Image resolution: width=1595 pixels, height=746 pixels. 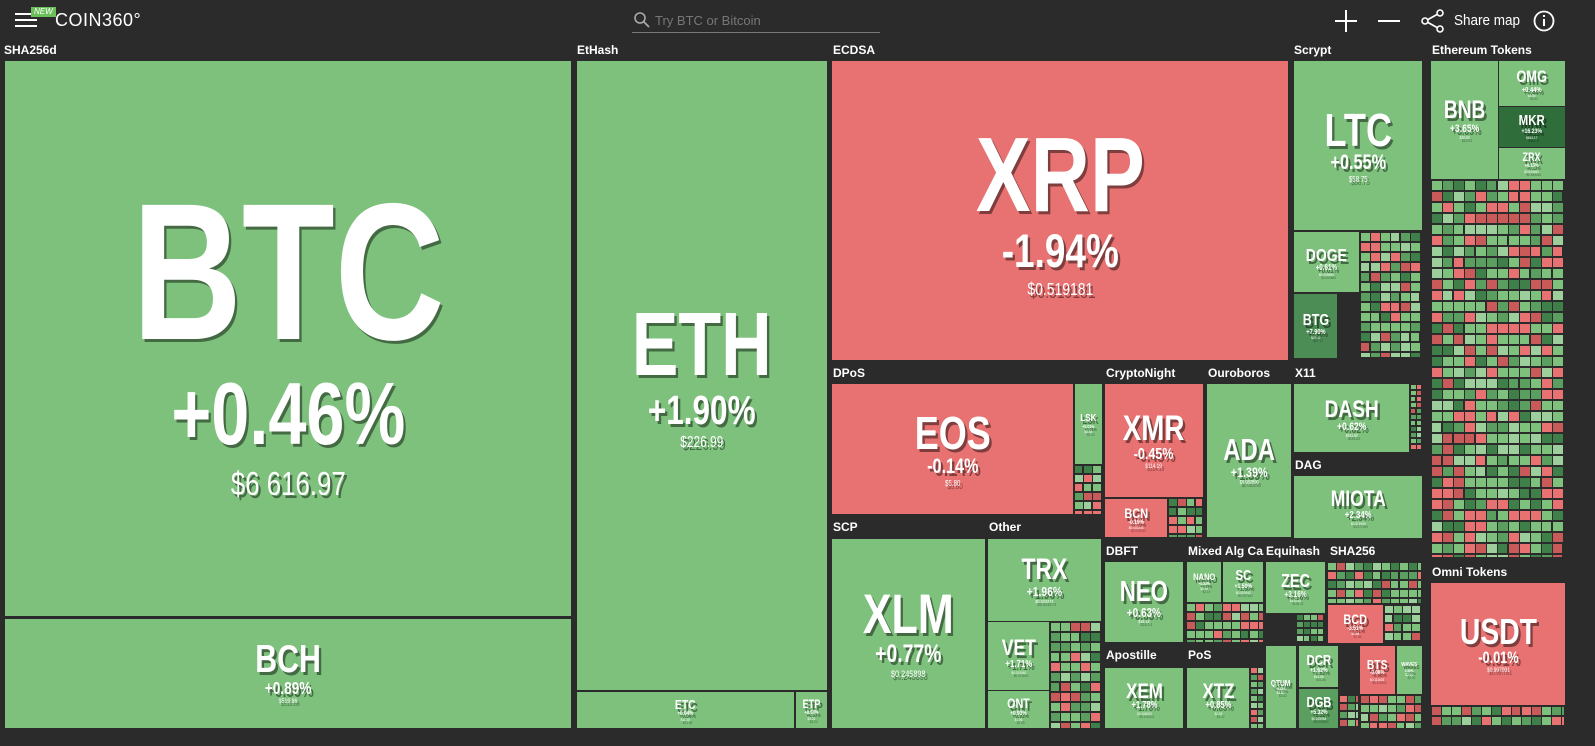 I want to click on coin-tile: NEO +0.63% $18.14, so click(x=1144, y=602).